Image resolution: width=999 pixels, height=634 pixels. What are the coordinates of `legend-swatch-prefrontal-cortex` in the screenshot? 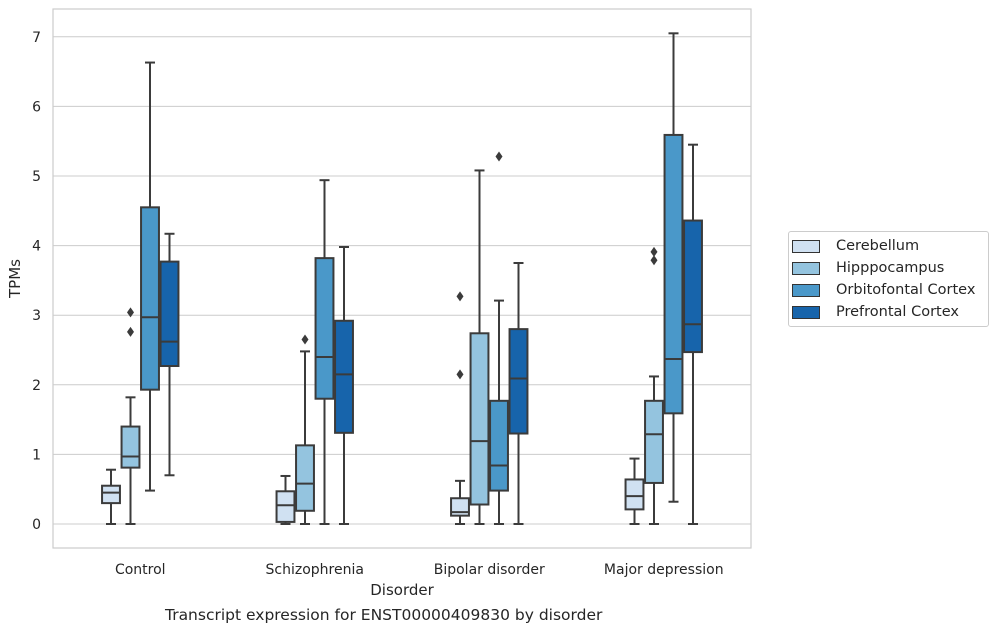 It's located at (806, 312).